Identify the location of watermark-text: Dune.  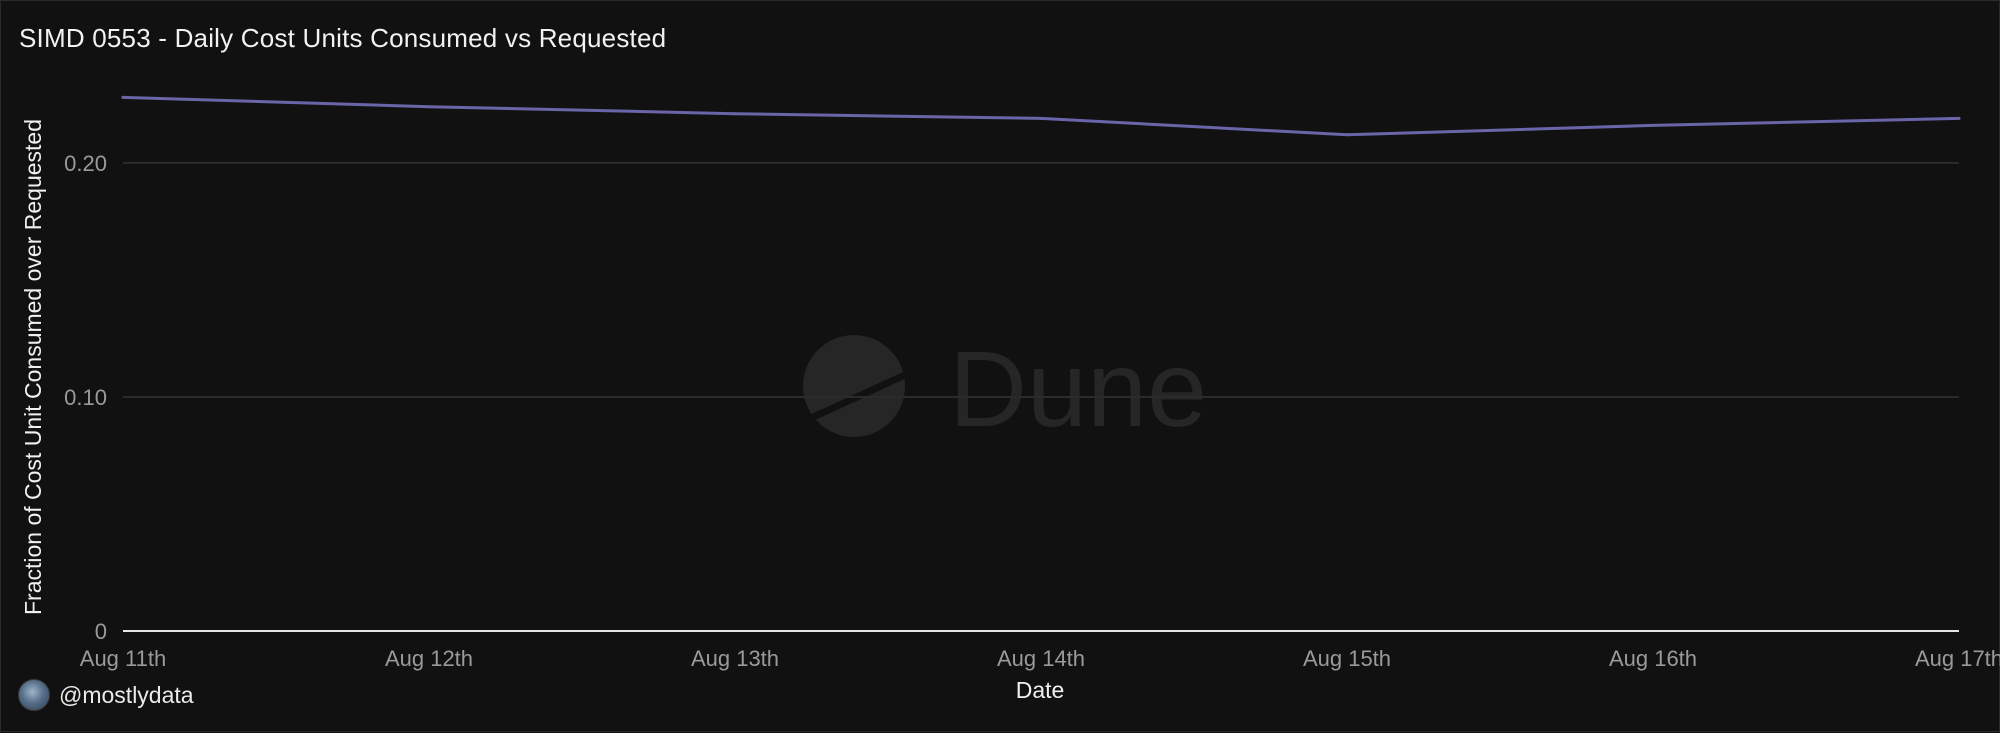
(1078, 388).